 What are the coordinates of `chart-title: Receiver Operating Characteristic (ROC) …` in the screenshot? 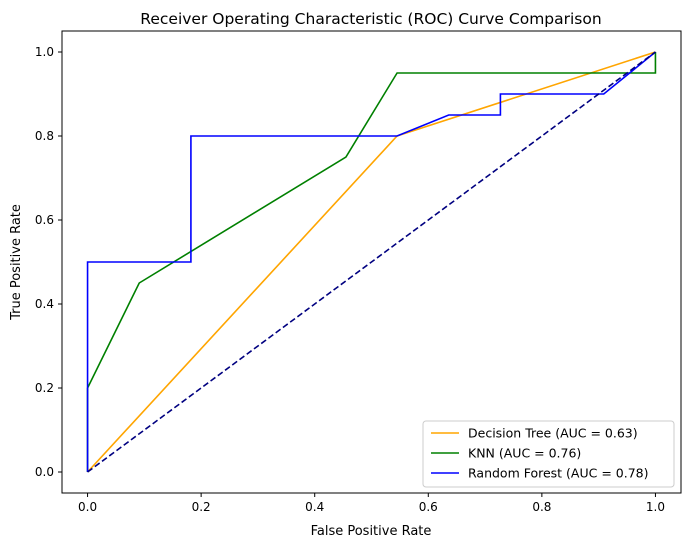 It's located at (370, 19).